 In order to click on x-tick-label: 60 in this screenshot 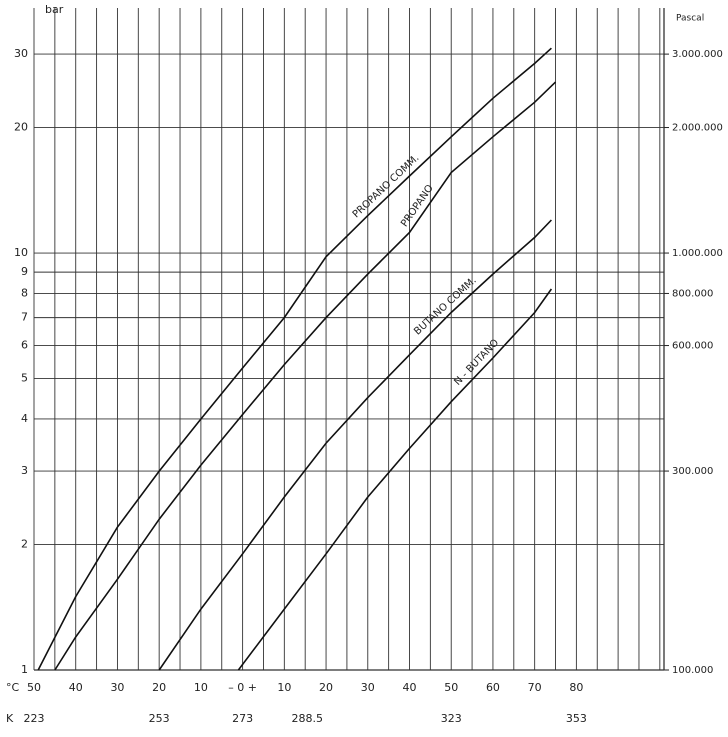, I will do `click(493, 687)`.